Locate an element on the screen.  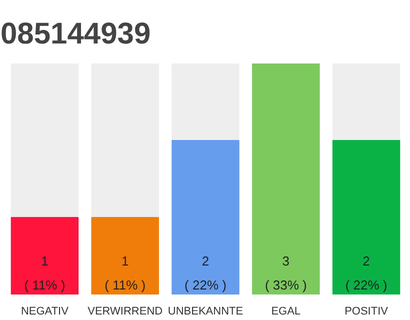
x-tick-label: NEGATIV is located at coordinates (45, 312).